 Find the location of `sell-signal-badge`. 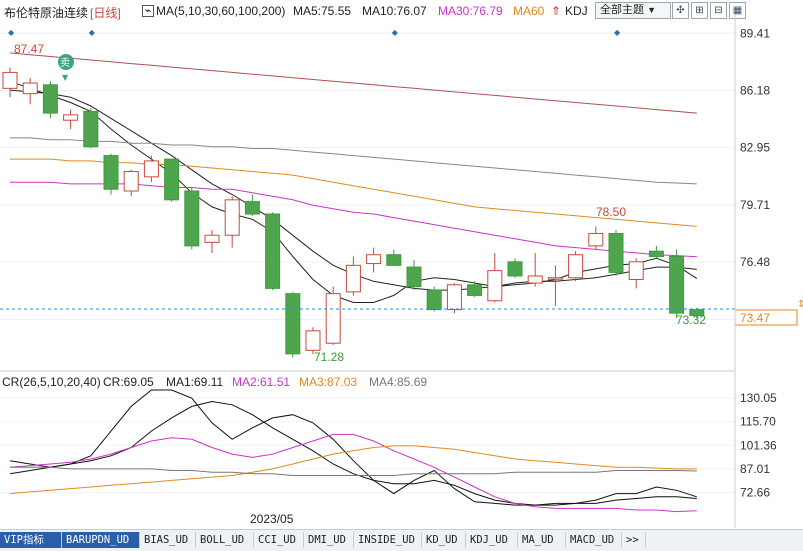

sell-signal-badge is located at coordinates (66, 62).